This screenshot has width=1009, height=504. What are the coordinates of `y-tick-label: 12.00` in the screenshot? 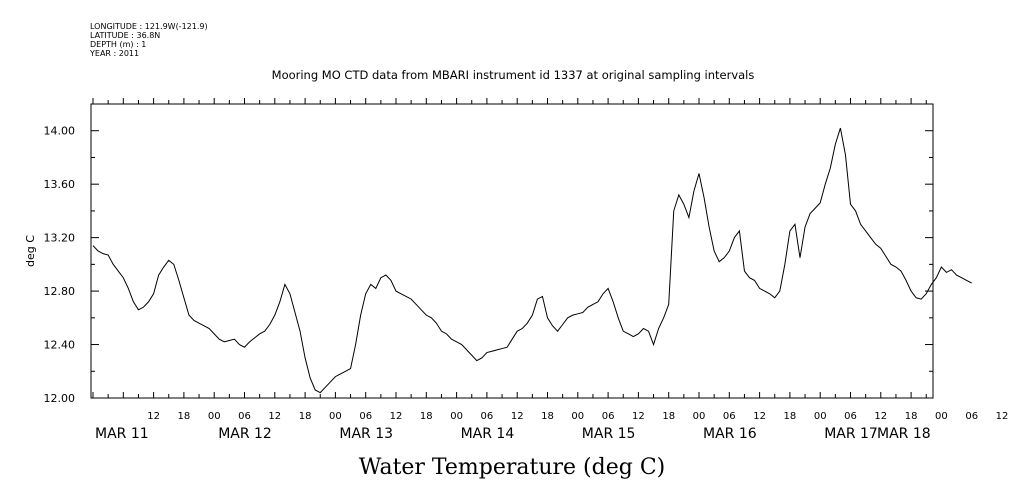 It's located at (60, 398).